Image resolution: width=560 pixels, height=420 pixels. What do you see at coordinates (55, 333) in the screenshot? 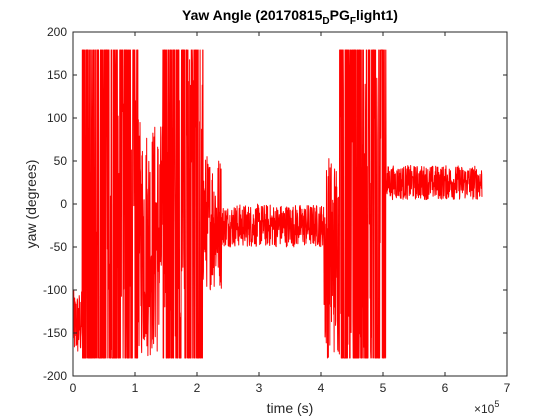
I see `y-tick-label: -150` at bounding box center [55, 333].